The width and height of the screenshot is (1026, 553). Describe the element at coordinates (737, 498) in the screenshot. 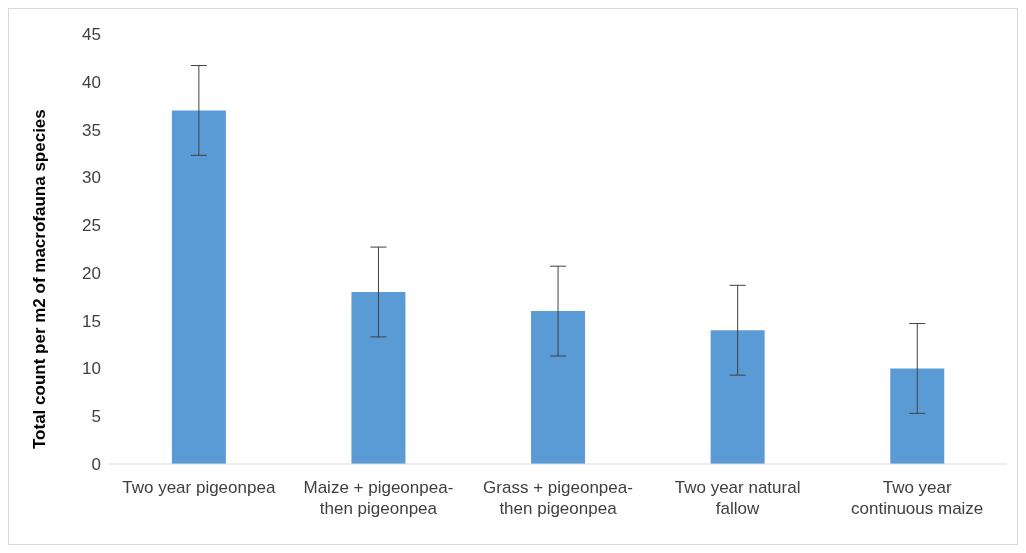

I see `x-tick-label: Two year natural fallow` at that location.